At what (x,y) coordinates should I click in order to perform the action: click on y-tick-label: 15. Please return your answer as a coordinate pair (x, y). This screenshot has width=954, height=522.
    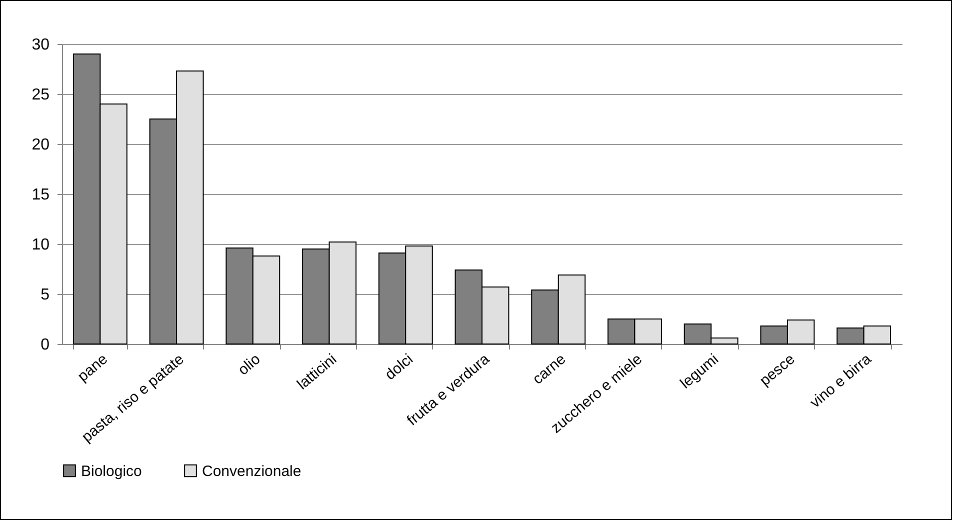
    Looking at the image, I should click on (41, 195).